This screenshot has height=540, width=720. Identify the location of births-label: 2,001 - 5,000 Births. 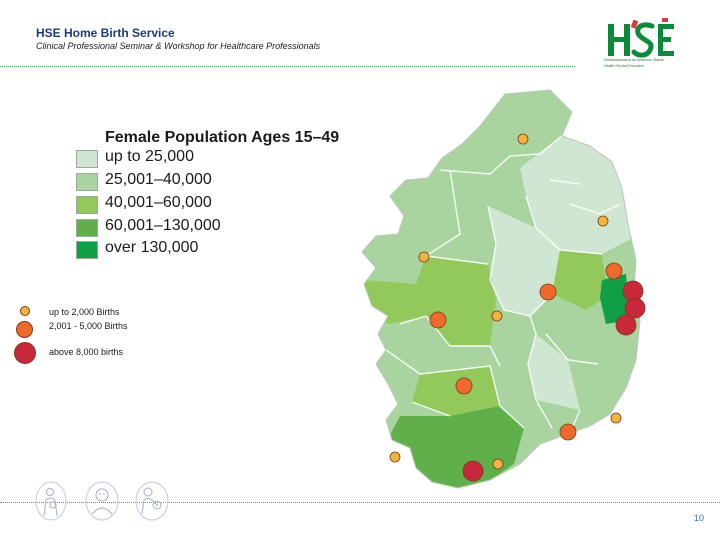
(88, 326).